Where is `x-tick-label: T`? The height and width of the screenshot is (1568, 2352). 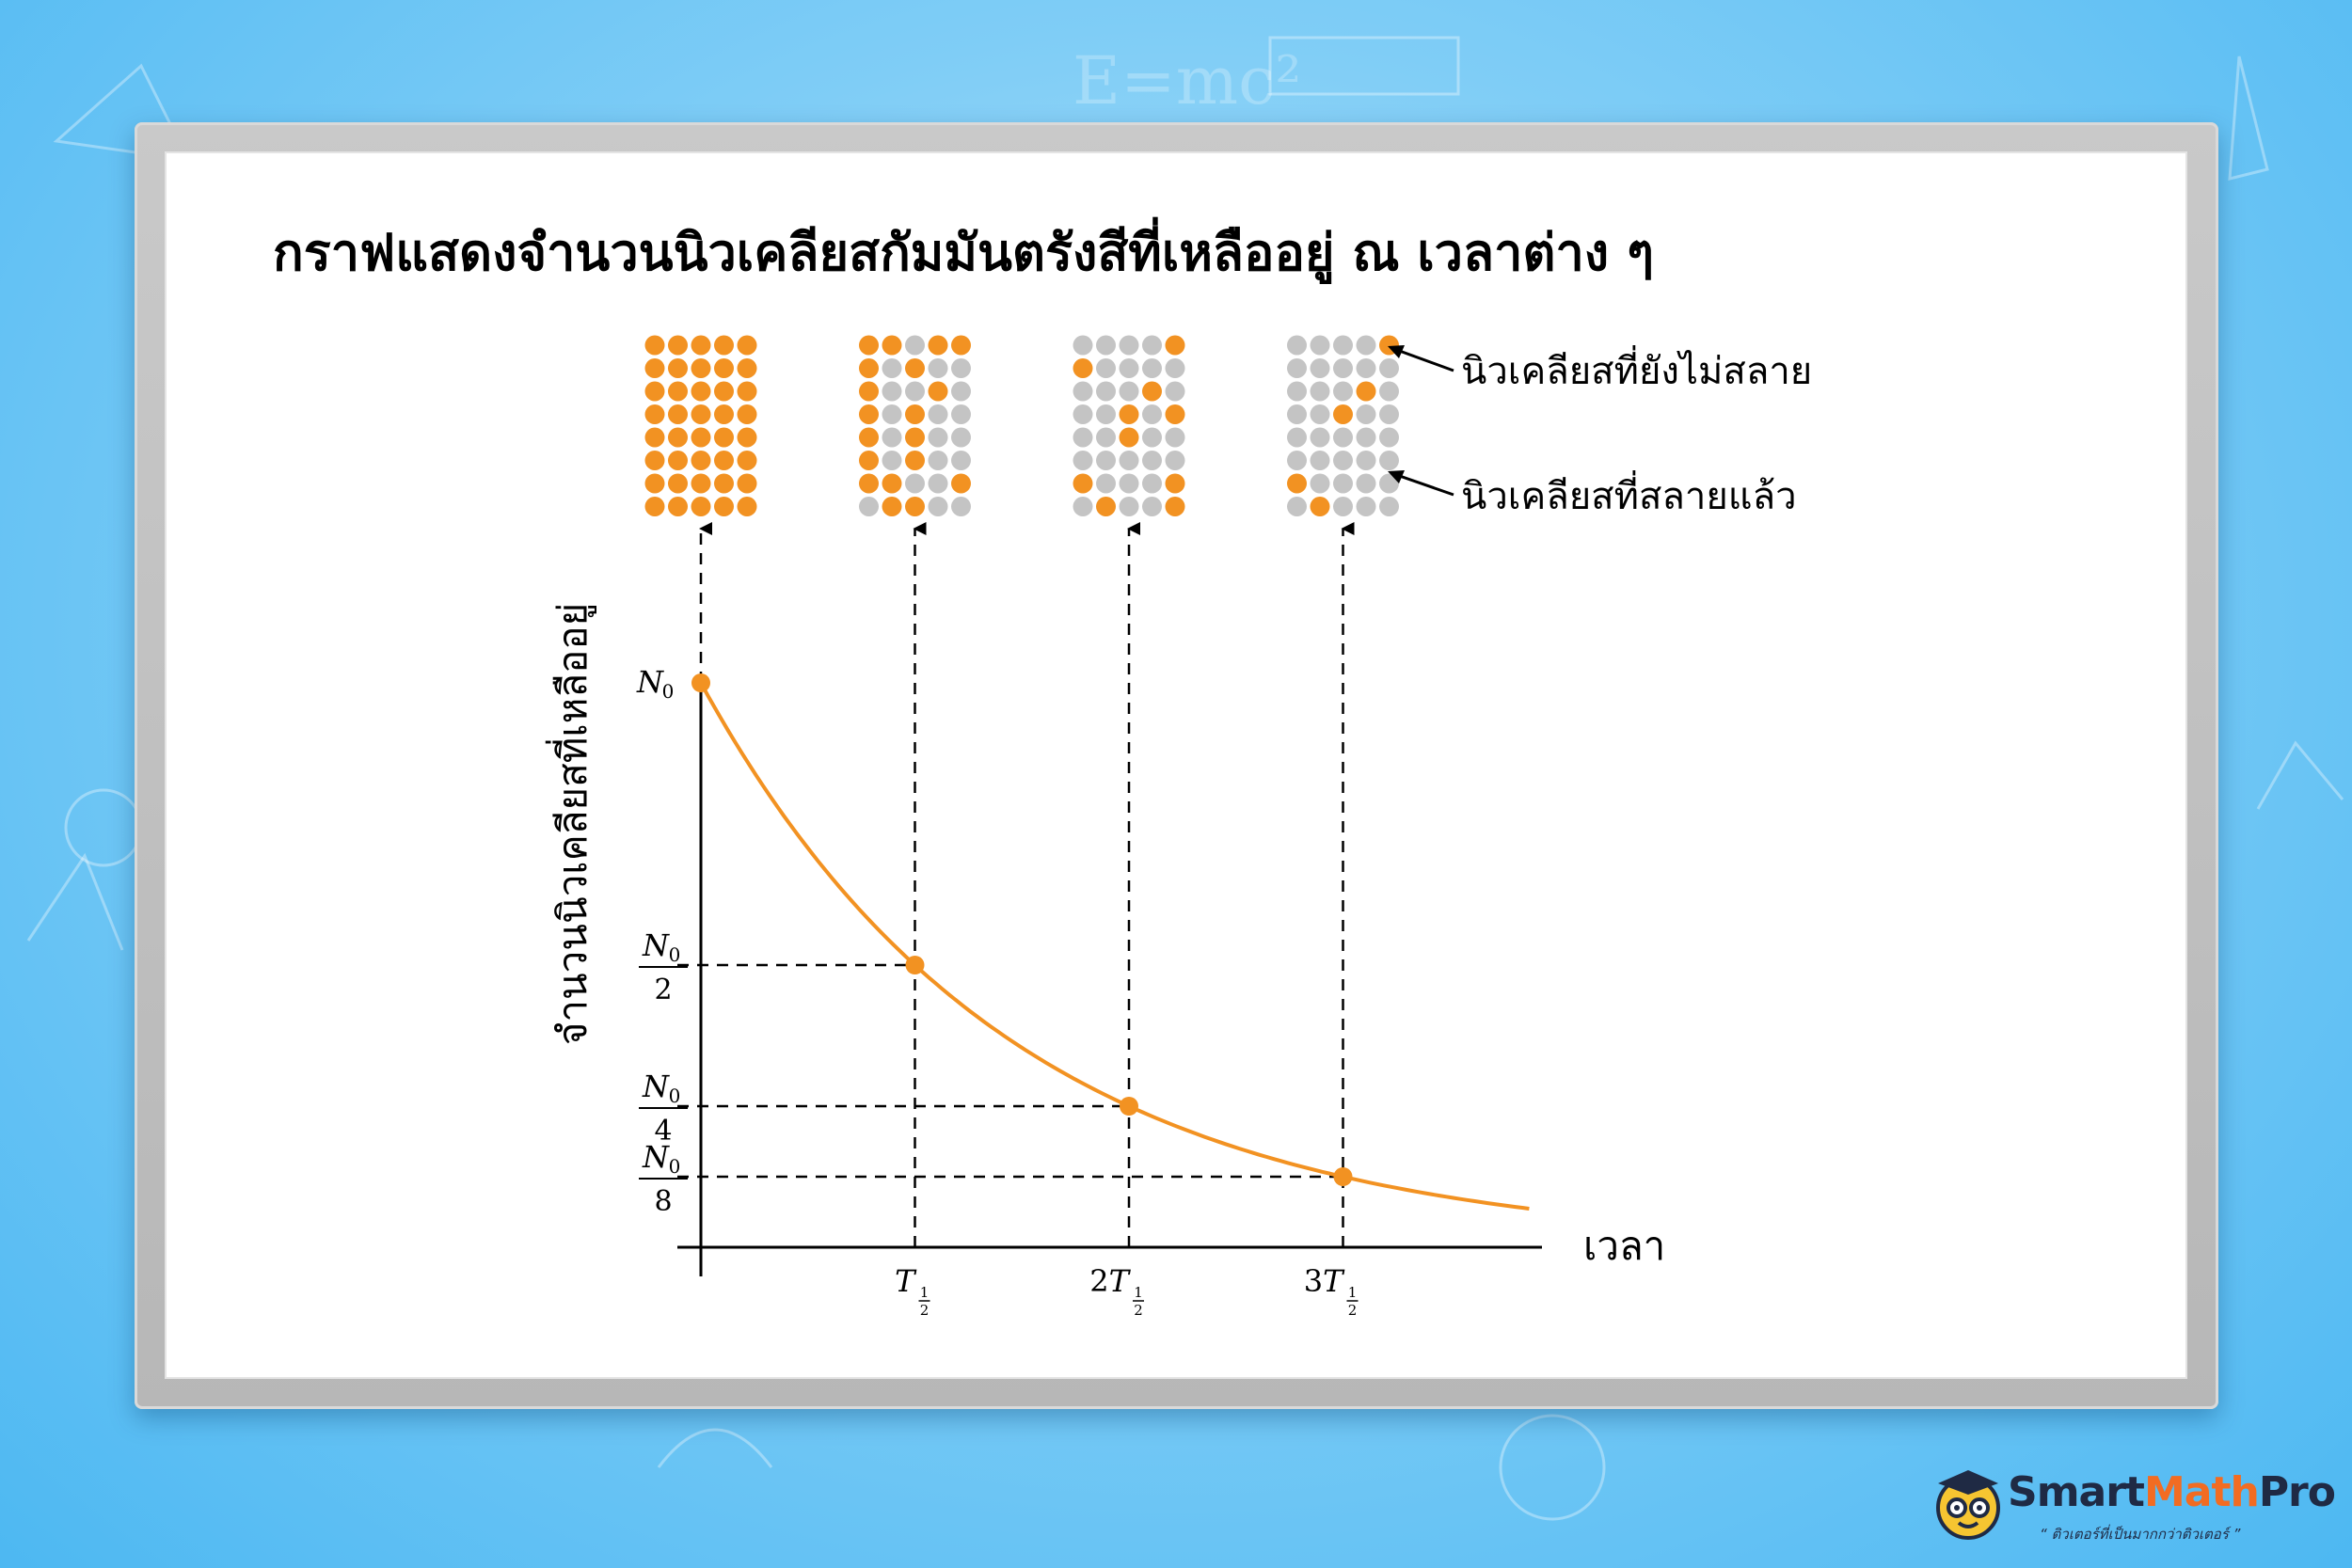
x-tick-label: T is located at coordinates (906, 1281).